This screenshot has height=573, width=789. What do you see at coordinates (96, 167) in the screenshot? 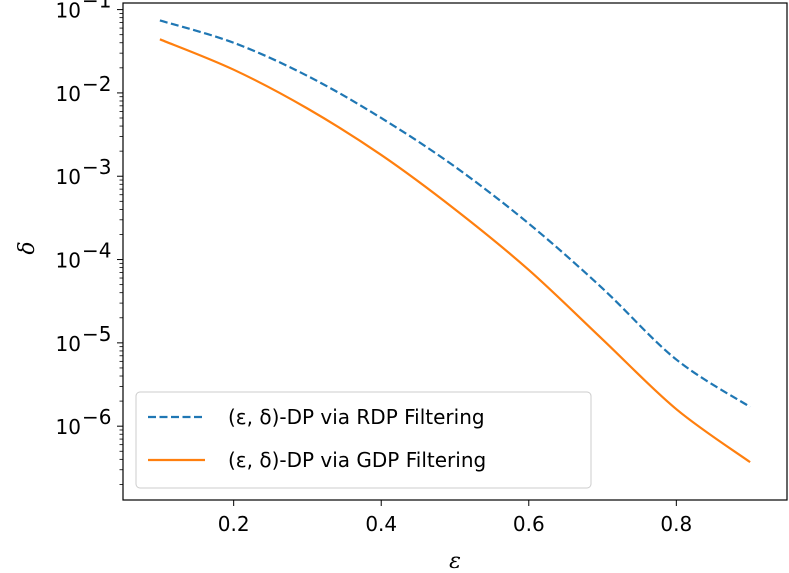
I see `y-tick-exponent: −3` at bounding box center [96, 167].